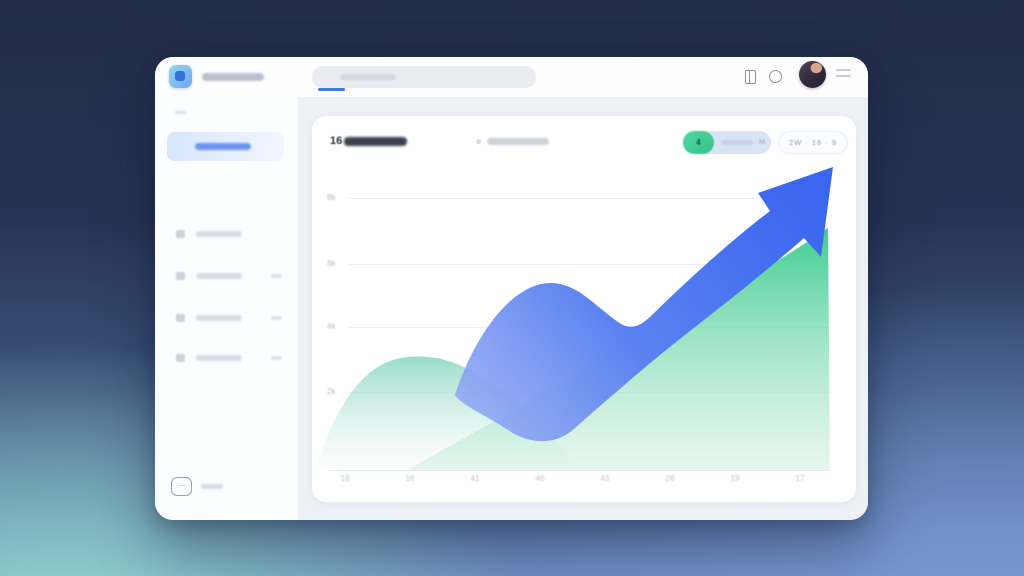  Describe the element at coordinates (181, 486) in the screenshot. I see `chat-chip-icon: ···` at that location.